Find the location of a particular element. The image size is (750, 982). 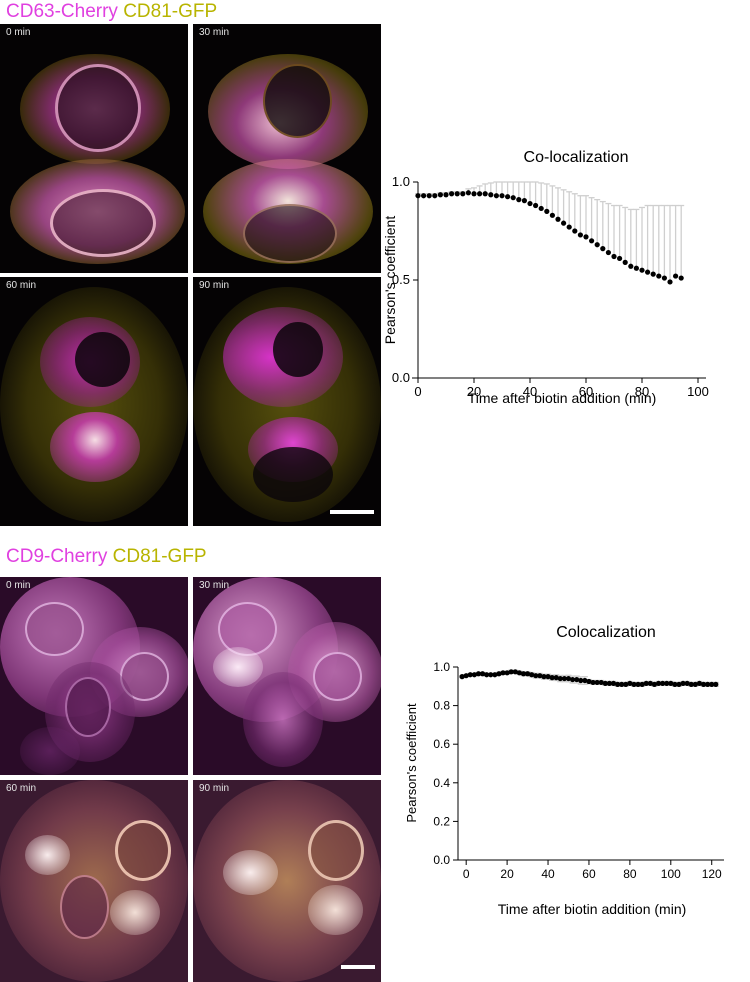

y-tick-label: 0.8 is located at coordinates (441, 706).